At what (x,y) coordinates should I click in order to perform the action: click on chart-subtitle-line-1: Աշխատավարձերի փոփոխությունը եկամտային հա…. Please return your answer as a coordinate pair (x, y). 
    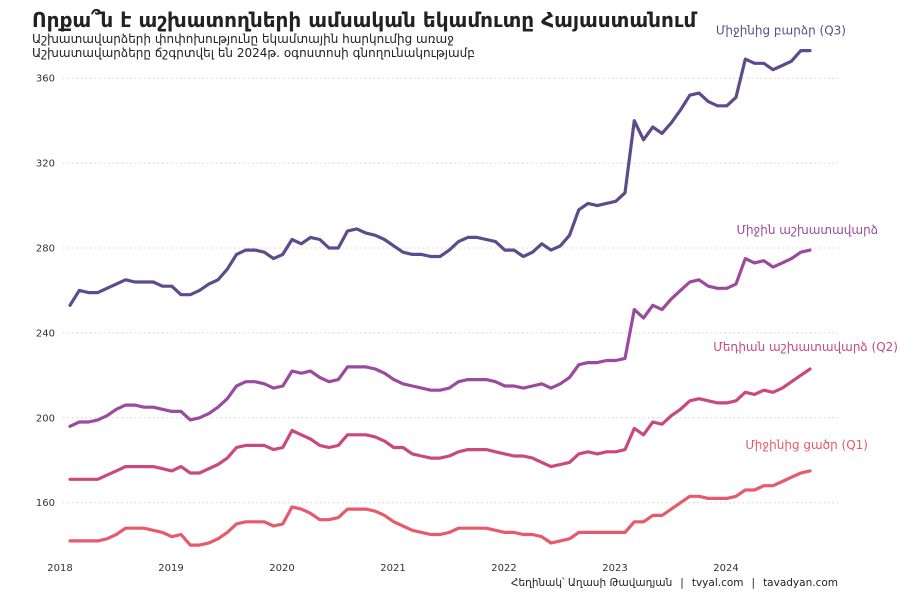
    Looking at the image, I should click on (243, 39).